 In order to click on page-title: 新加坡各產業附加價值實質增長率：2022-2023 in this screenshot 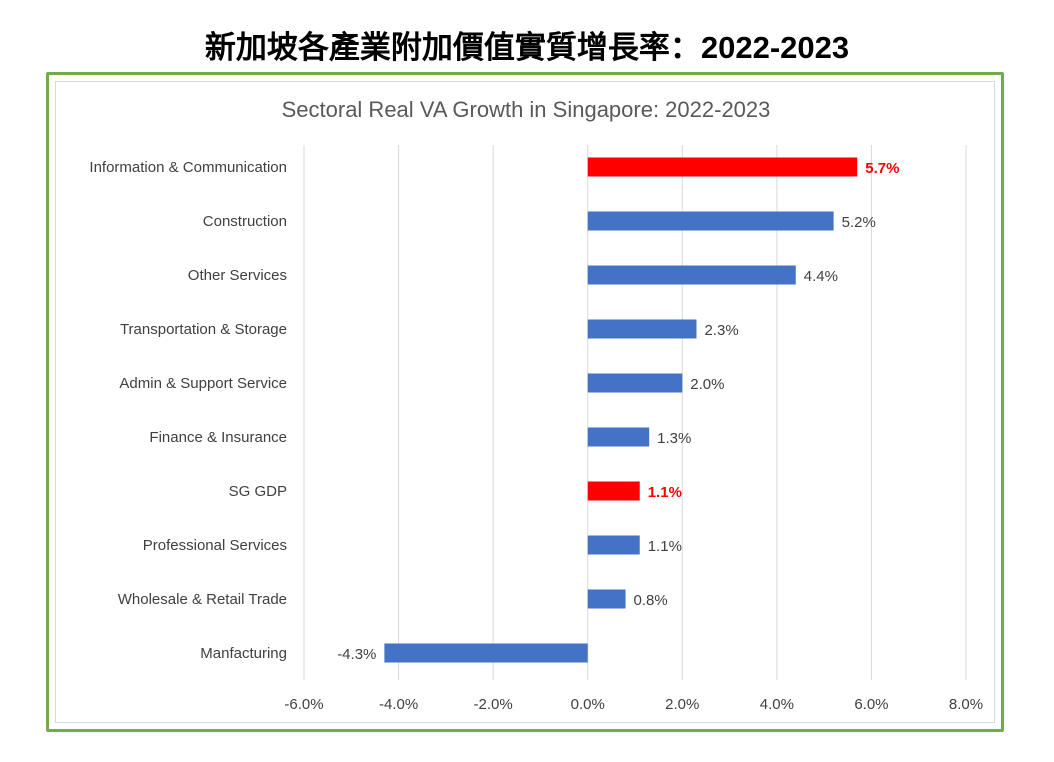, I will do `click(527, 47)`.